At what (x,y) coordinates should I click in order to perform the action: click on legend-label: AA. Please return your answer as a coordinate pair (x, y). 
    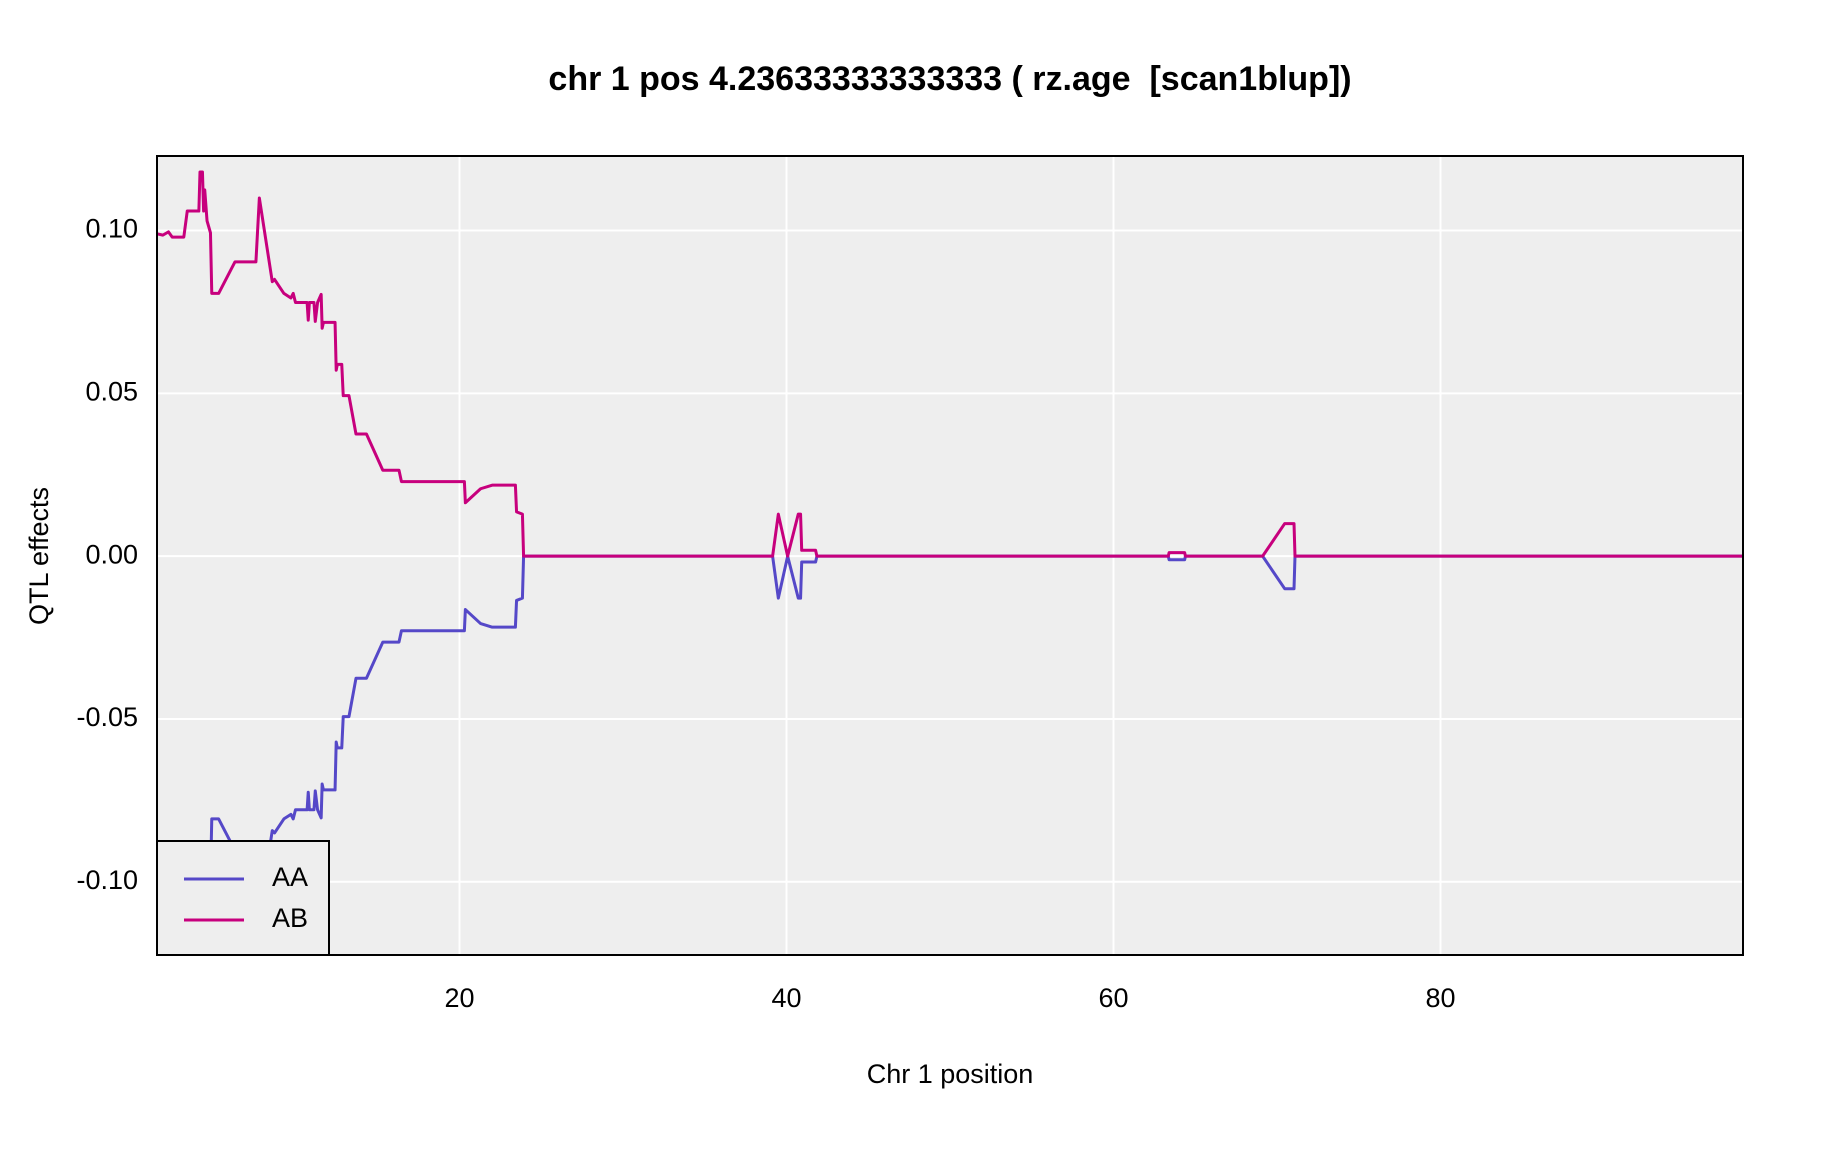
    Looking at the image, I should click on (290, 877).